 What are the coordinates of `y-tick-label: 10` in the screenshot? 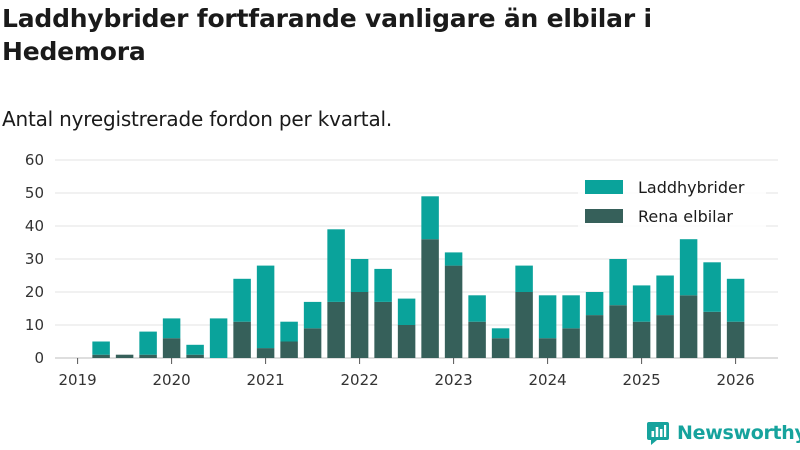 It's located at (34, 325).